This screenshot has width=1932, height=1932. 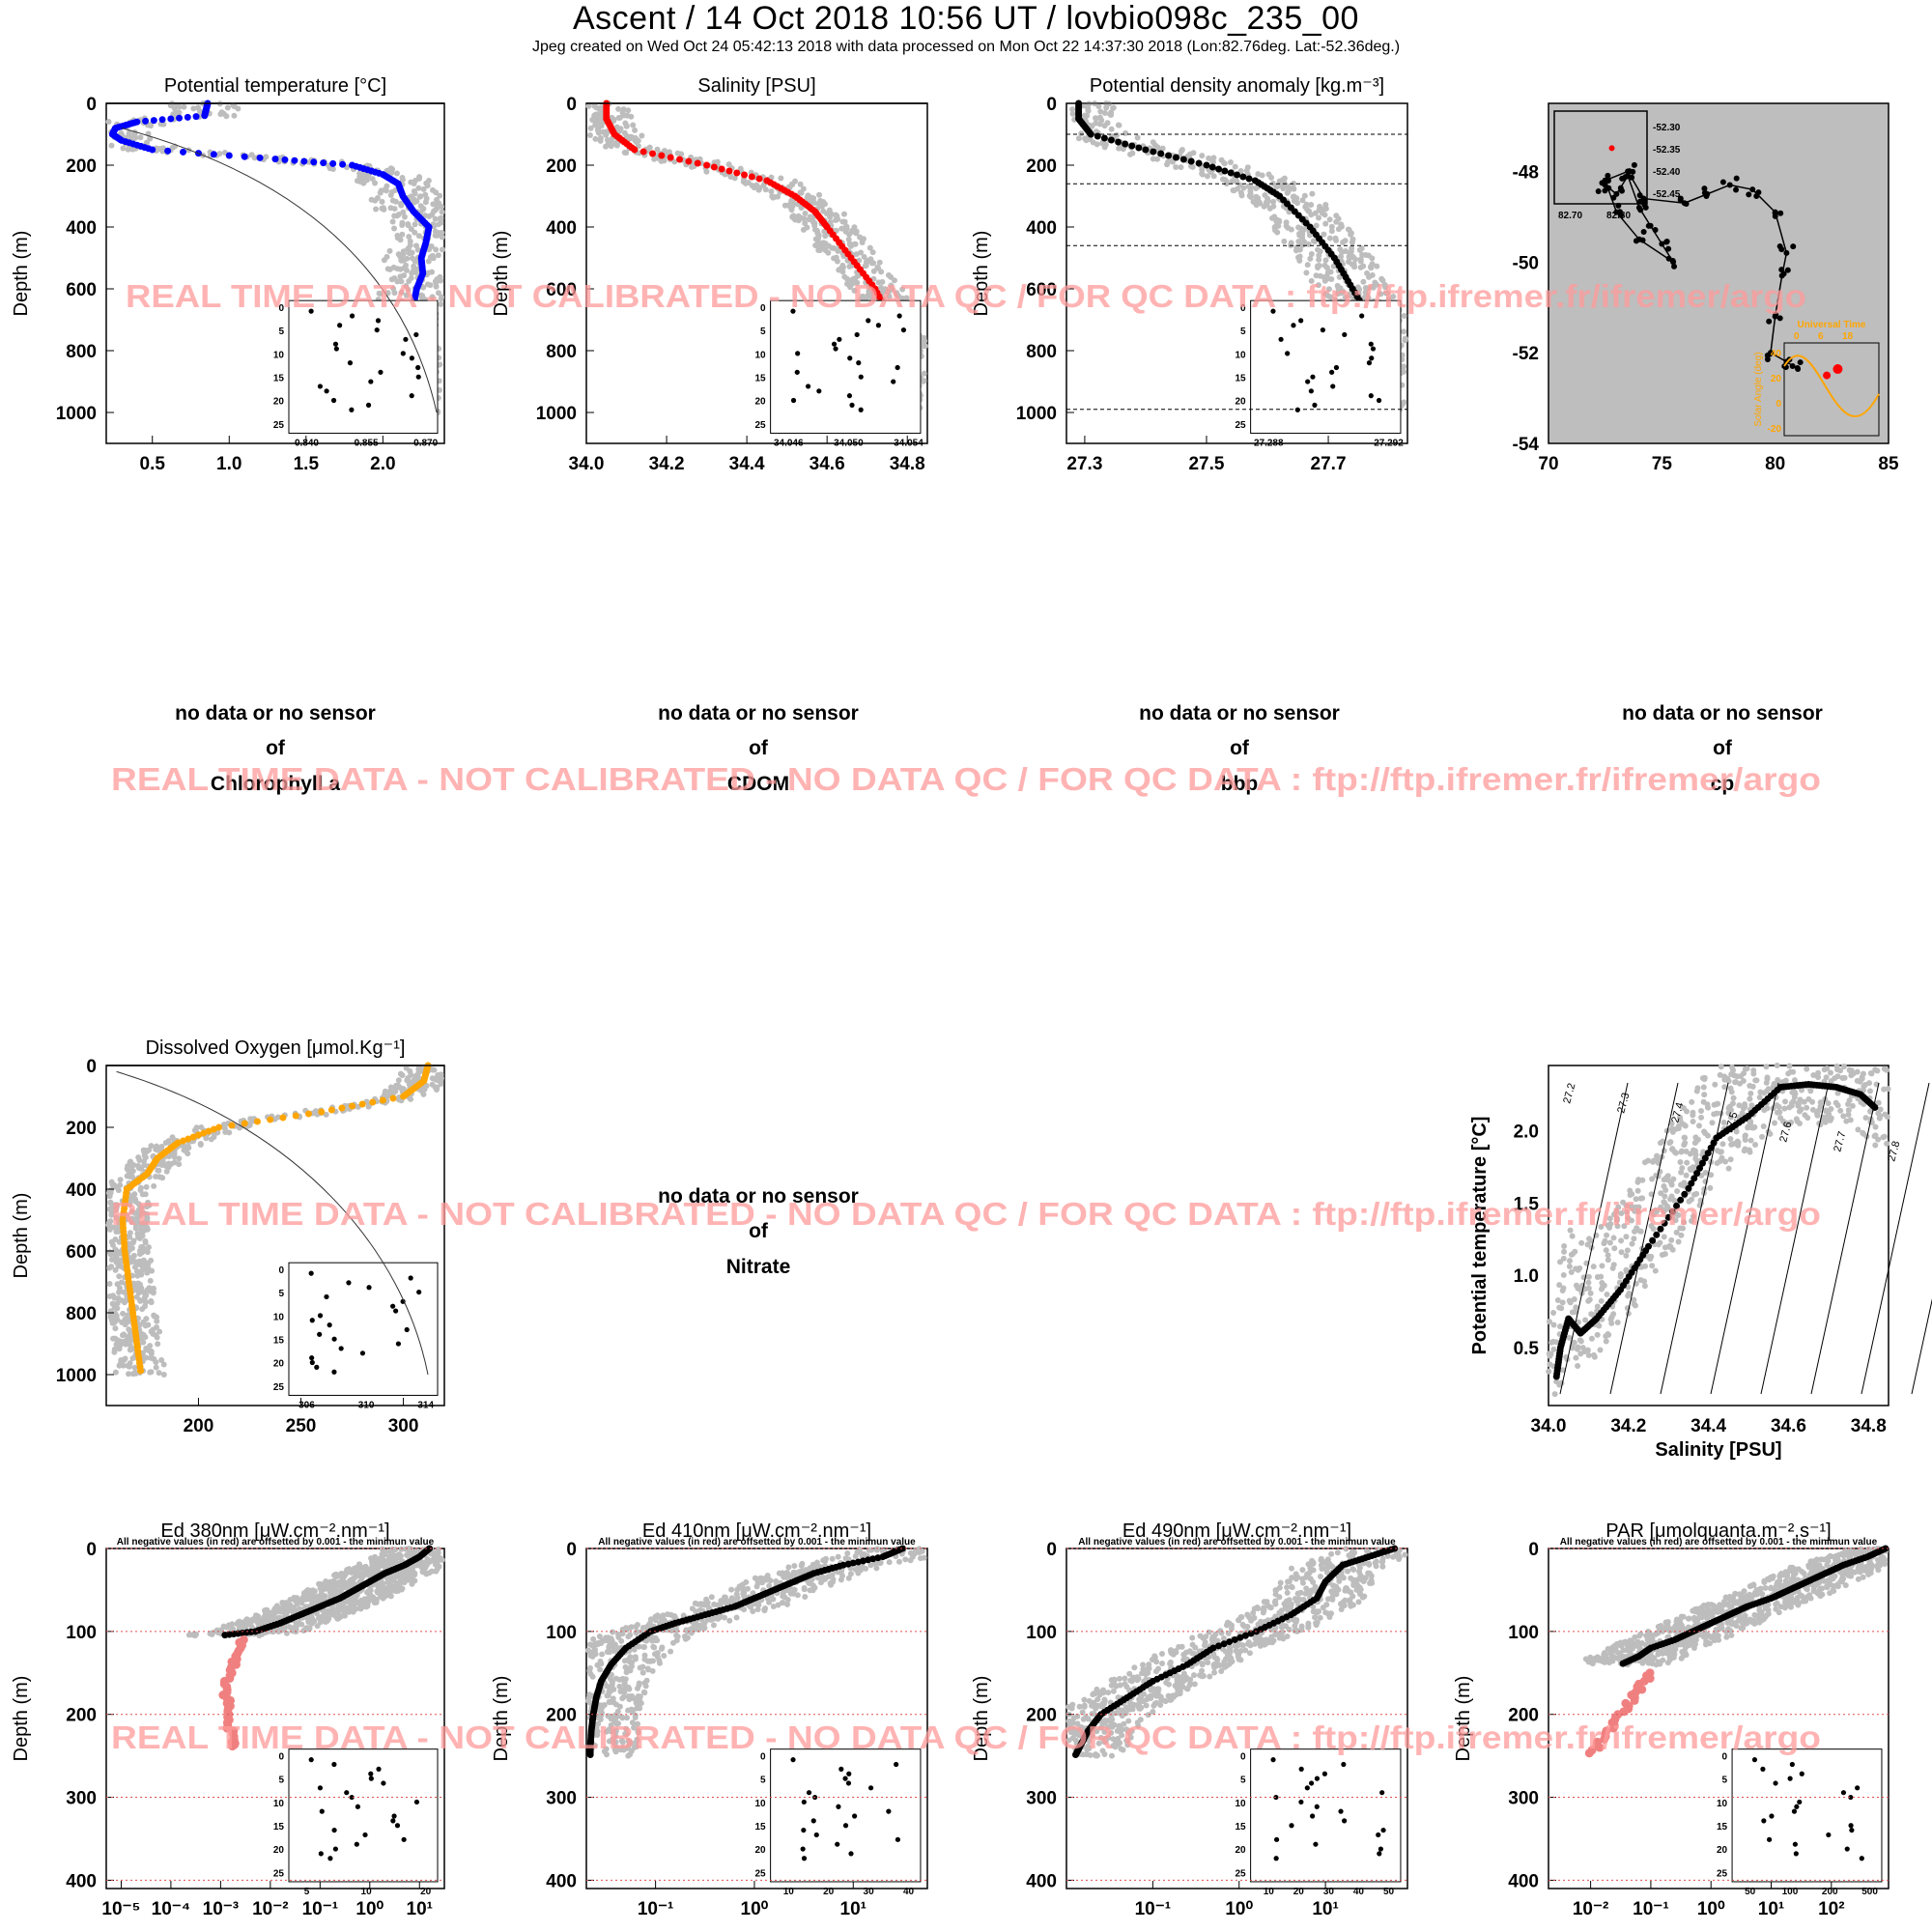 What do you see at coordinates (229, 155) in the screenshot?
I see `temp-profile-point` at bounding box center [229, 155].